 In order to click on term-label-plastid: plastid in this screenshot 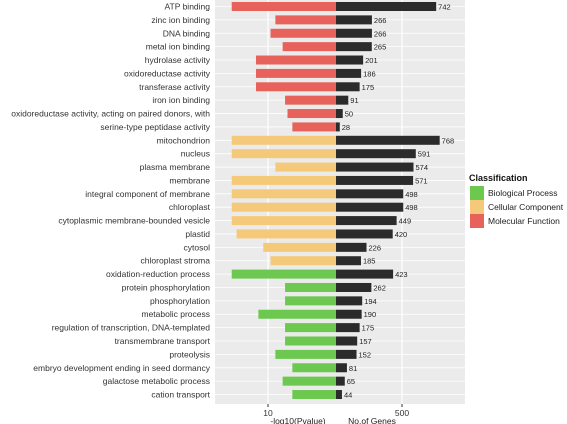, I will do `click(197, 234)`.